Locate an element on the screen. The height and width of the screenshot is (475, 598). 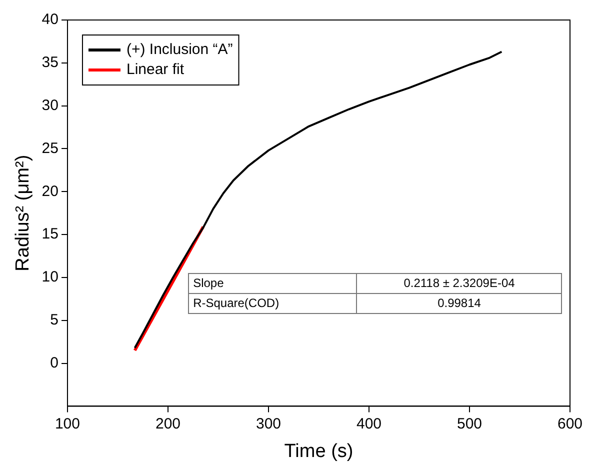
y-tick-label: 15 is located at coordinates (50, 234).